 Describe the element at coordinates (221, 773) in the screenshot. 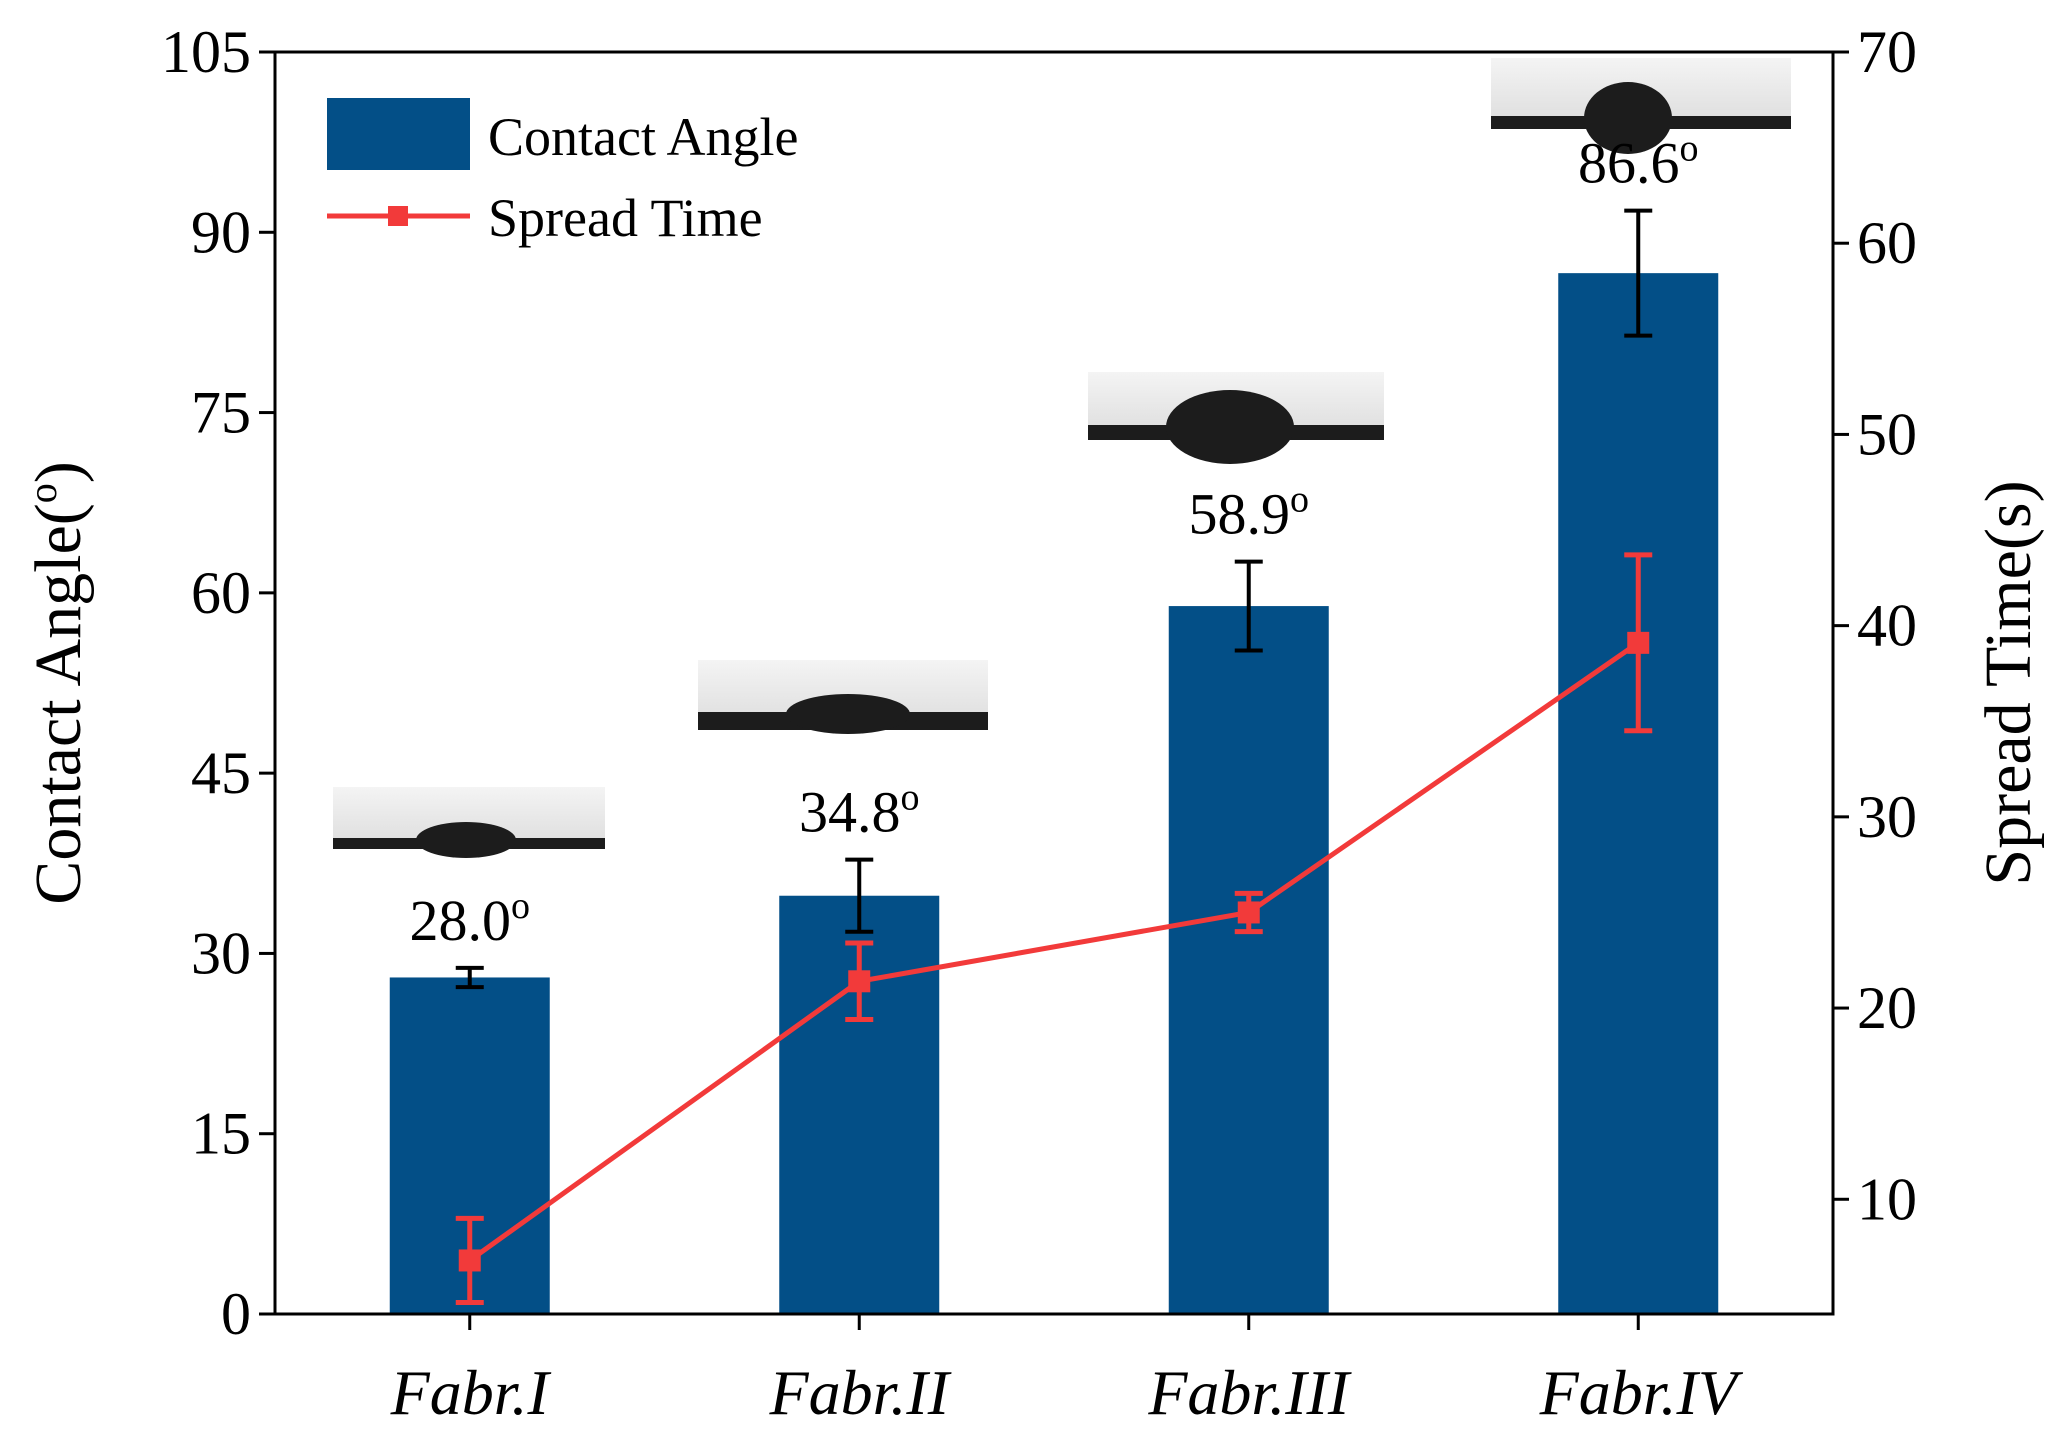

I see `y-tick-label: 45` at that location.